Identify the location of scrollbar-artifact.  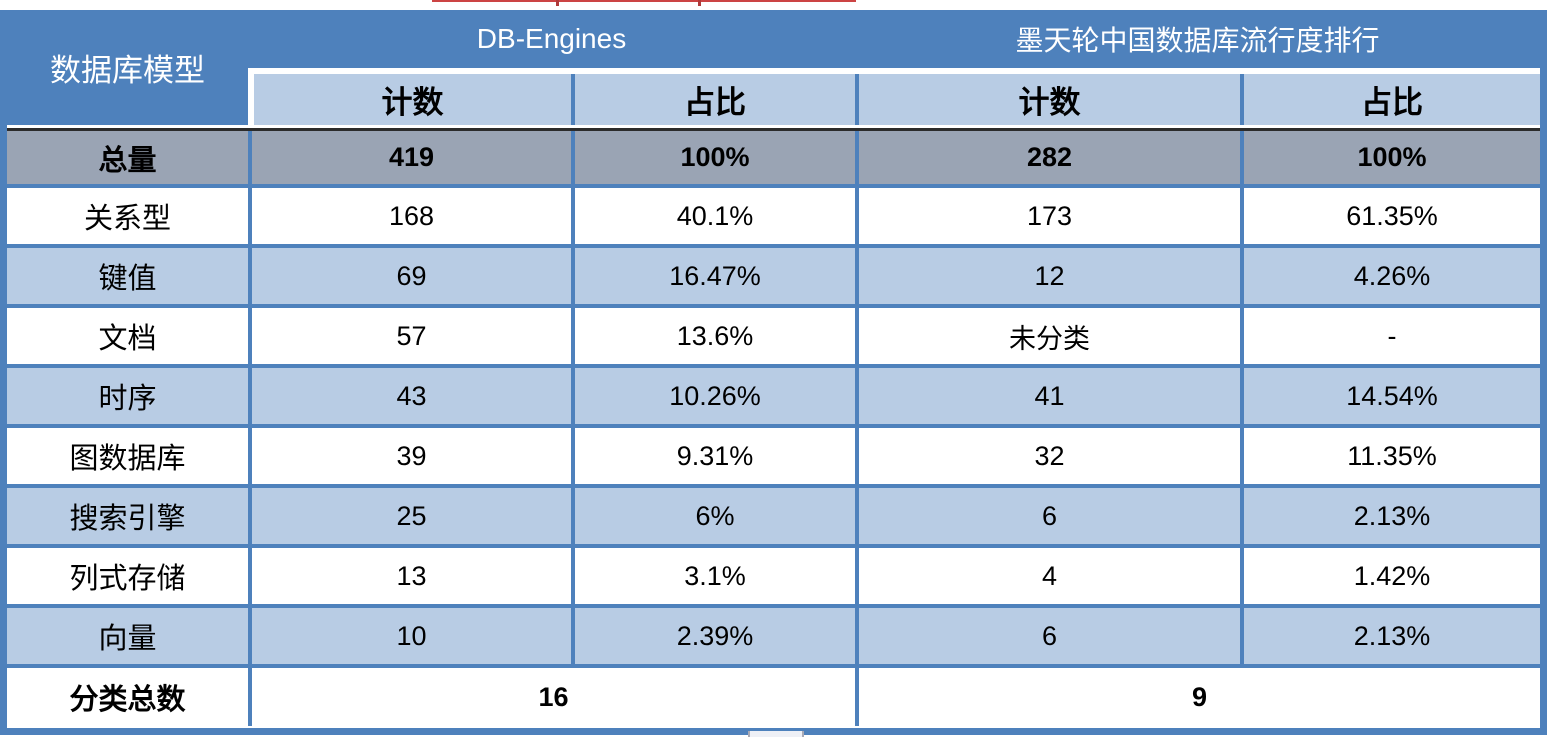
(776, 734).